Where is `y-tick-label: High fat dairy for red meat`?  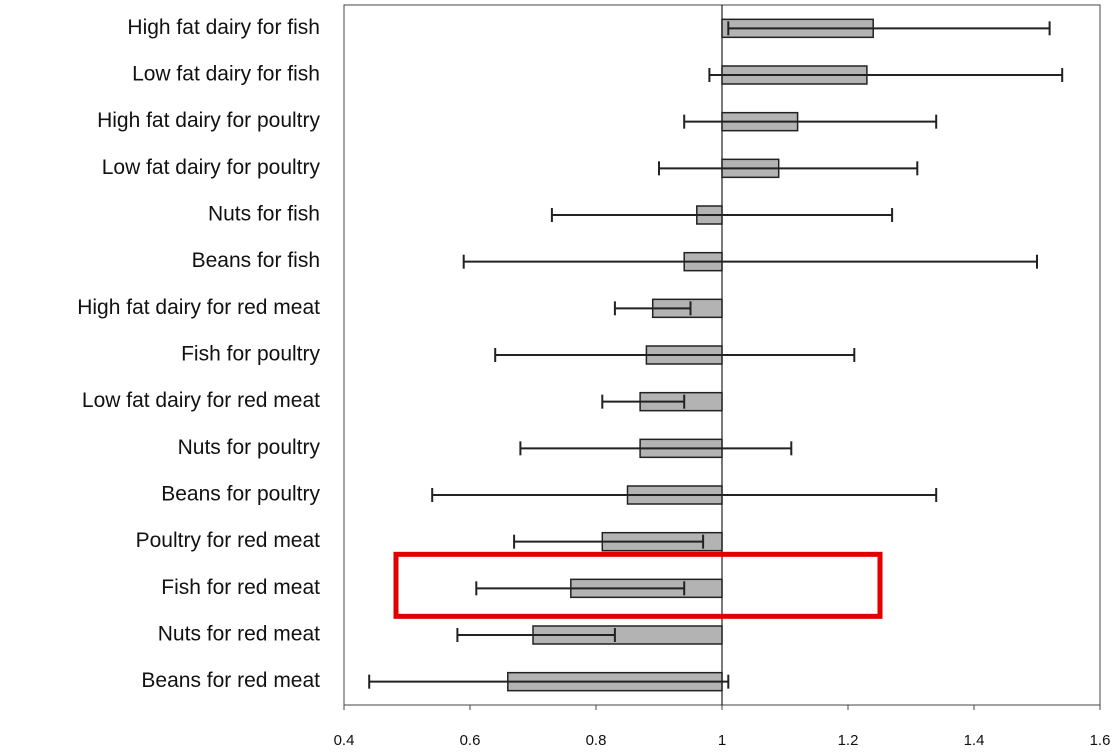 y-tick-label: High fat dairy for red meat is located at coordinates (198, 307).